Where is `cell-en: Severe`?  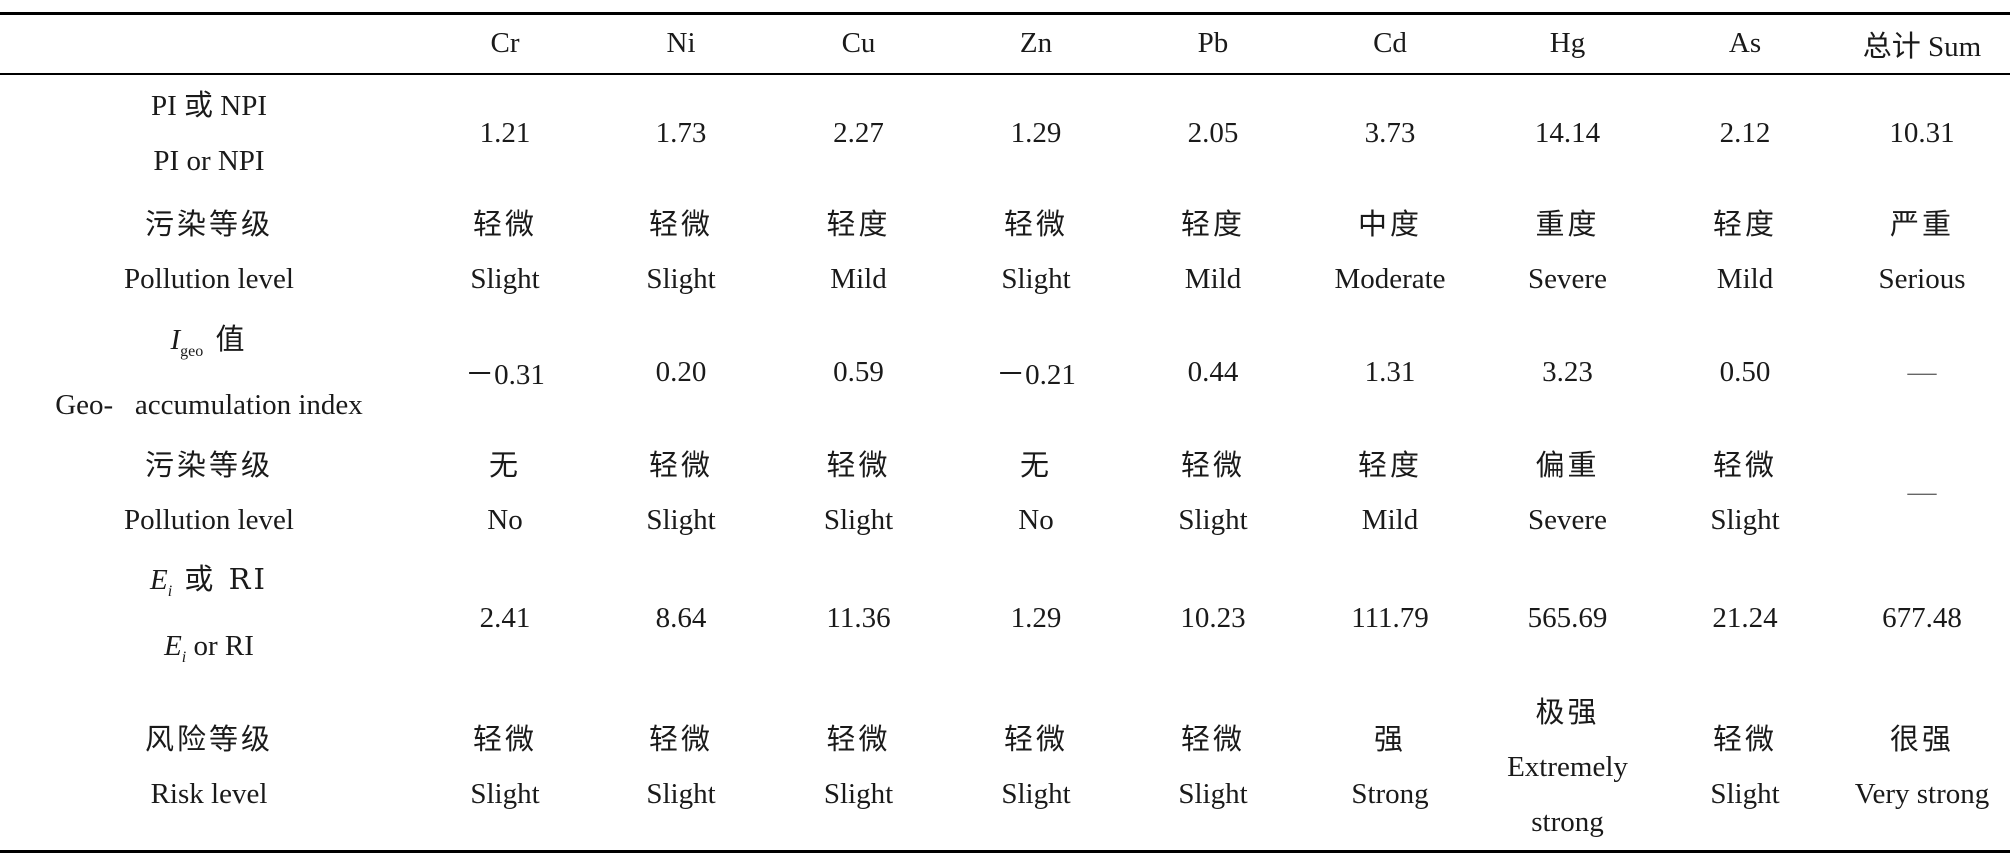 cell-en: Severe is located at coordinates (1567, 279).